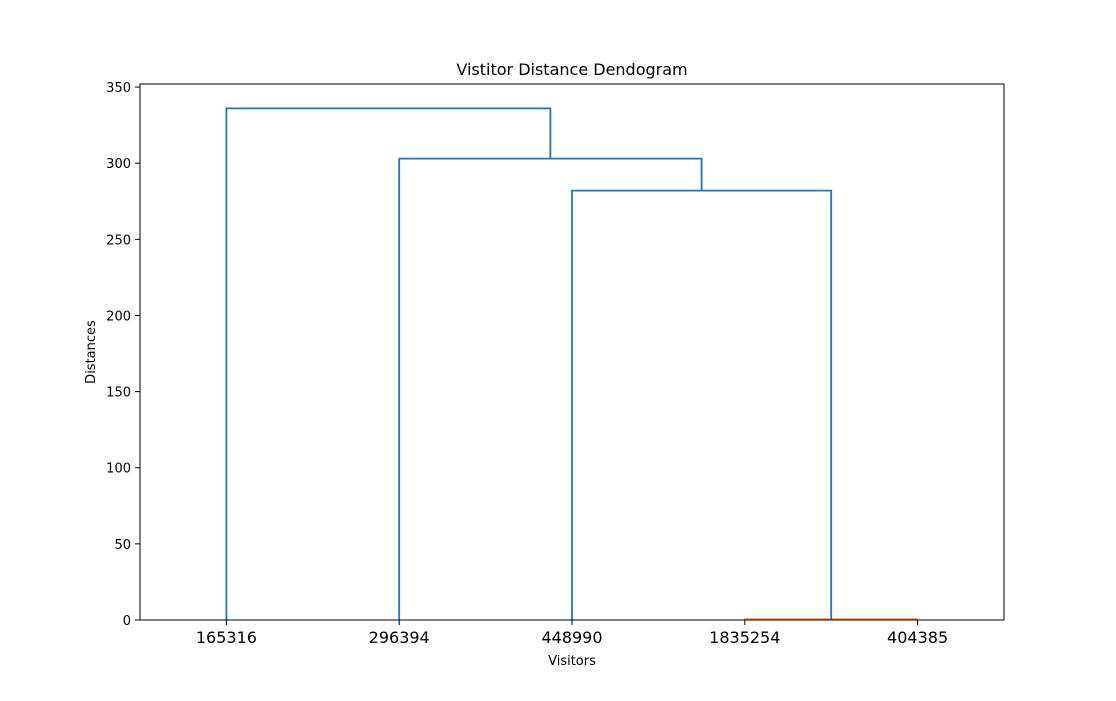  Describe the element at coordinates (917, 637) in the screenshot. I see `x-tick-label: 404385` at that location.